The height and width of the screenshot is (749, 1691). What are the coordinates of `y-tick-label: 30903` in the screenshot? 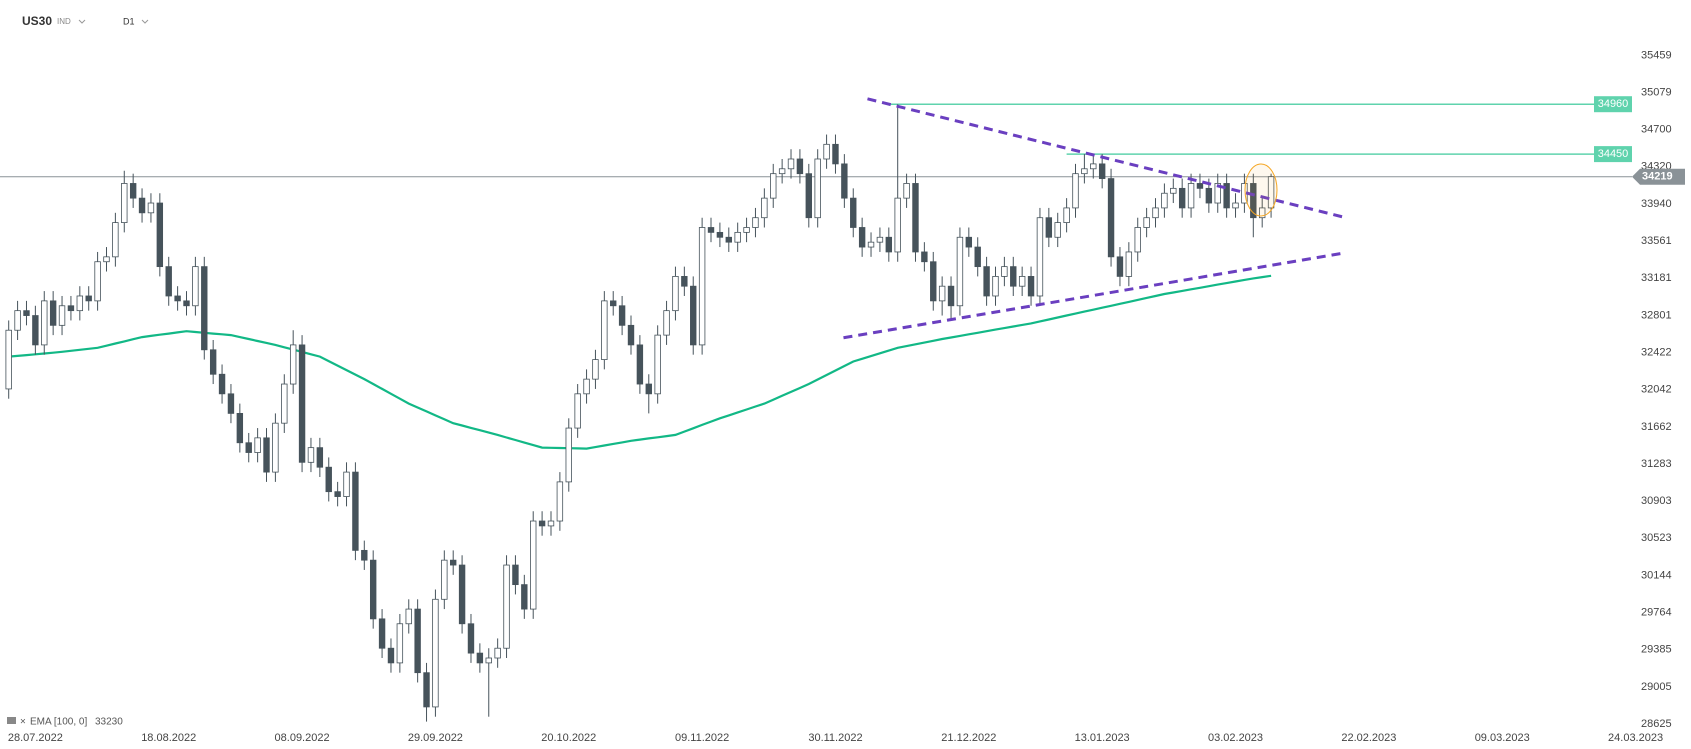 It's located at (1656, 501).